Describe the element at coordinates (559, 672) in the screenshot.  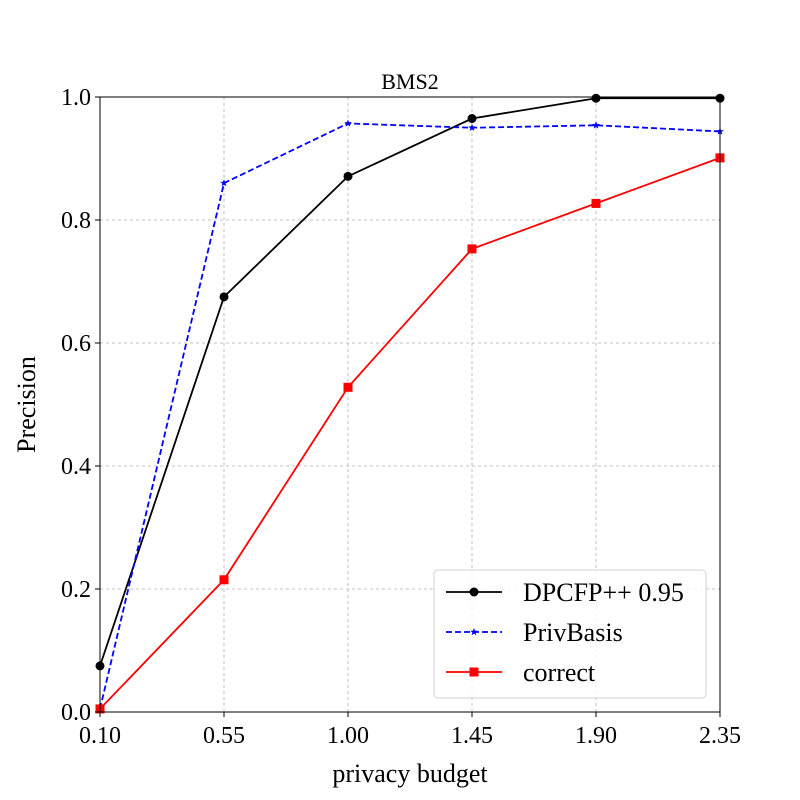
I see `legend-label: correct` at that location.